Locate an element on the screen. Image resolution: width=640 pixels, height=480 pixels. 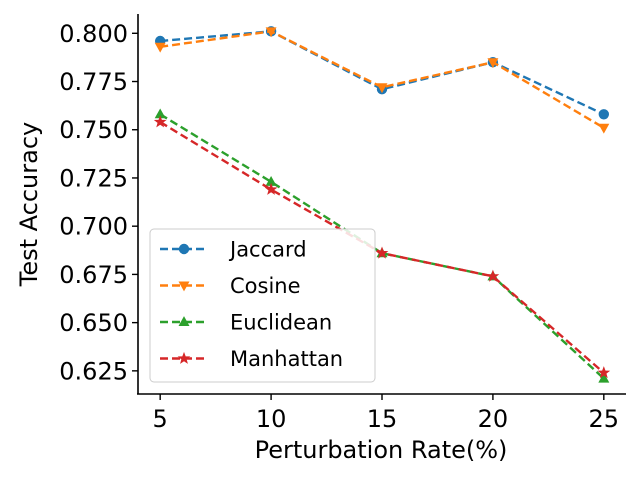
x-tick-label: 25 is located at coordinates (604, 419).